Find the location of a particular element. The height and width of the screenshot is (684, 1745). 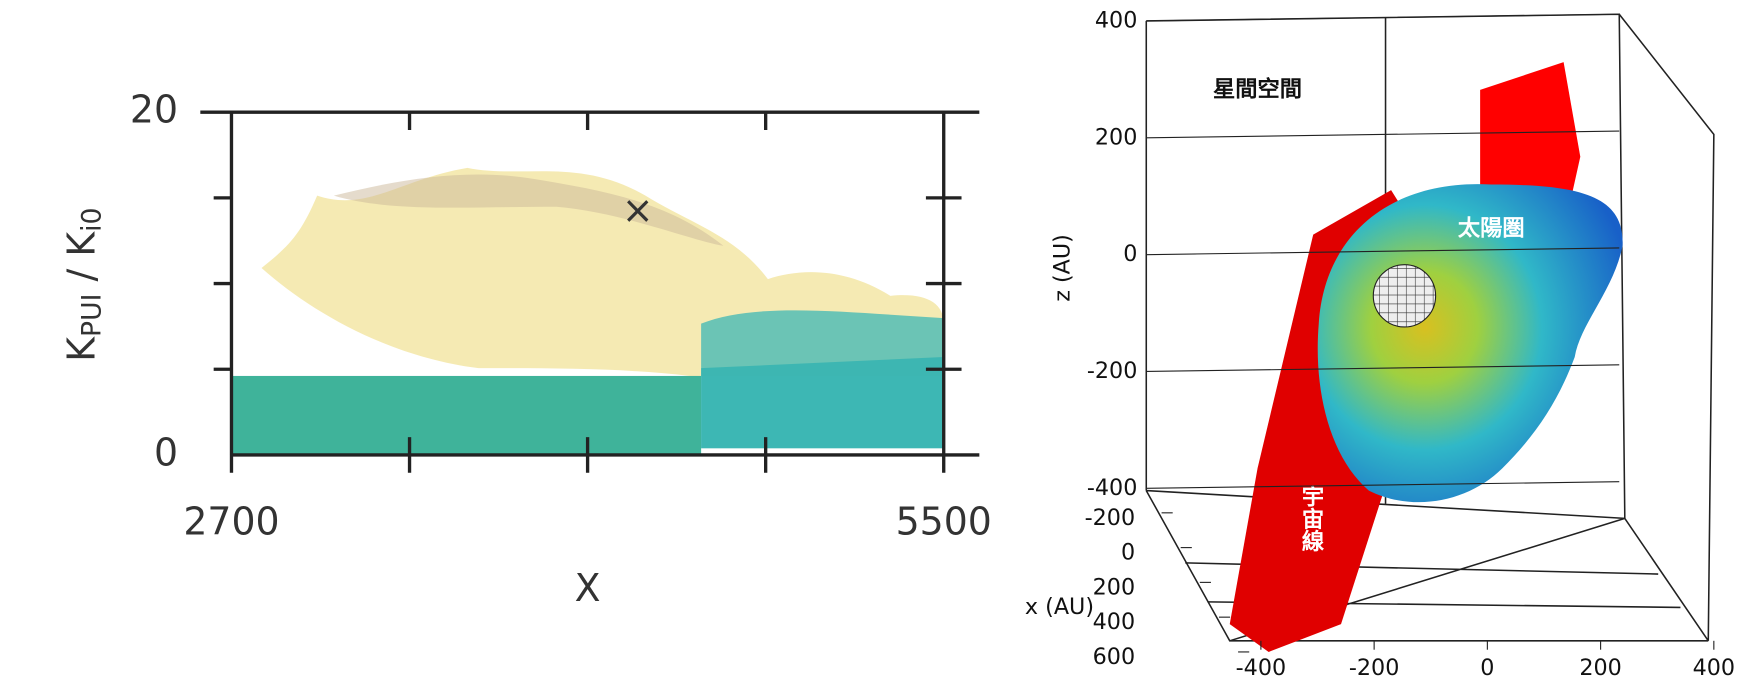

annotation: 星間空間 is located at coordinates (1257, 88).